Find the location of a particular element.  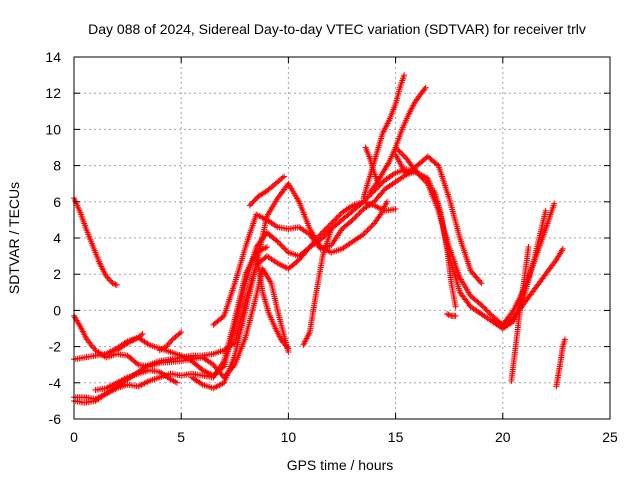

y-tick-label: 4 is located at coordinates (57, 238).